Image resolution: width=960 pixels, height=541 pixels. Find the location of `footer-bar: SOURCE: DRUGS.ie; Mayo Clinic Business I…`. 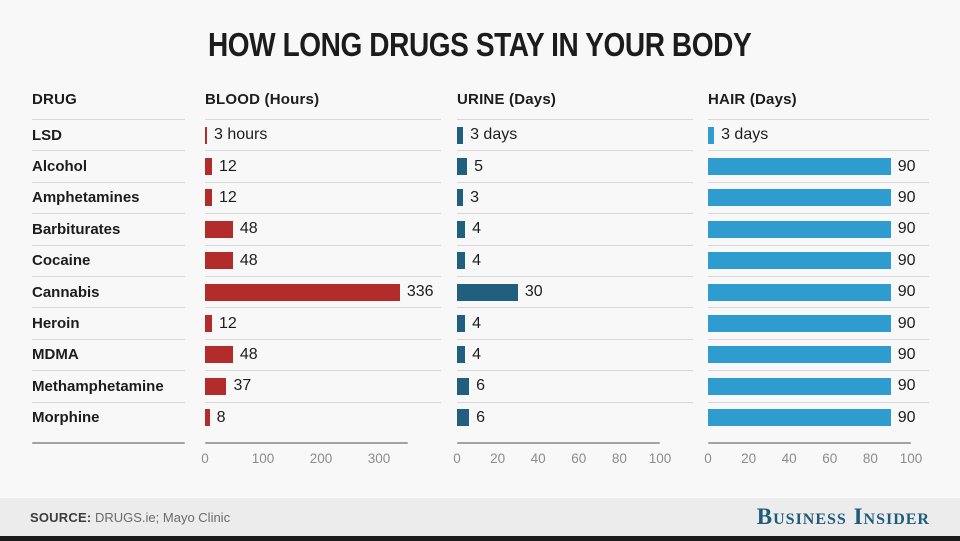

footer-bar: SOURCE: DRUGS.ie; Mayo Clinic Business I… is located at coordinates (480, 517).